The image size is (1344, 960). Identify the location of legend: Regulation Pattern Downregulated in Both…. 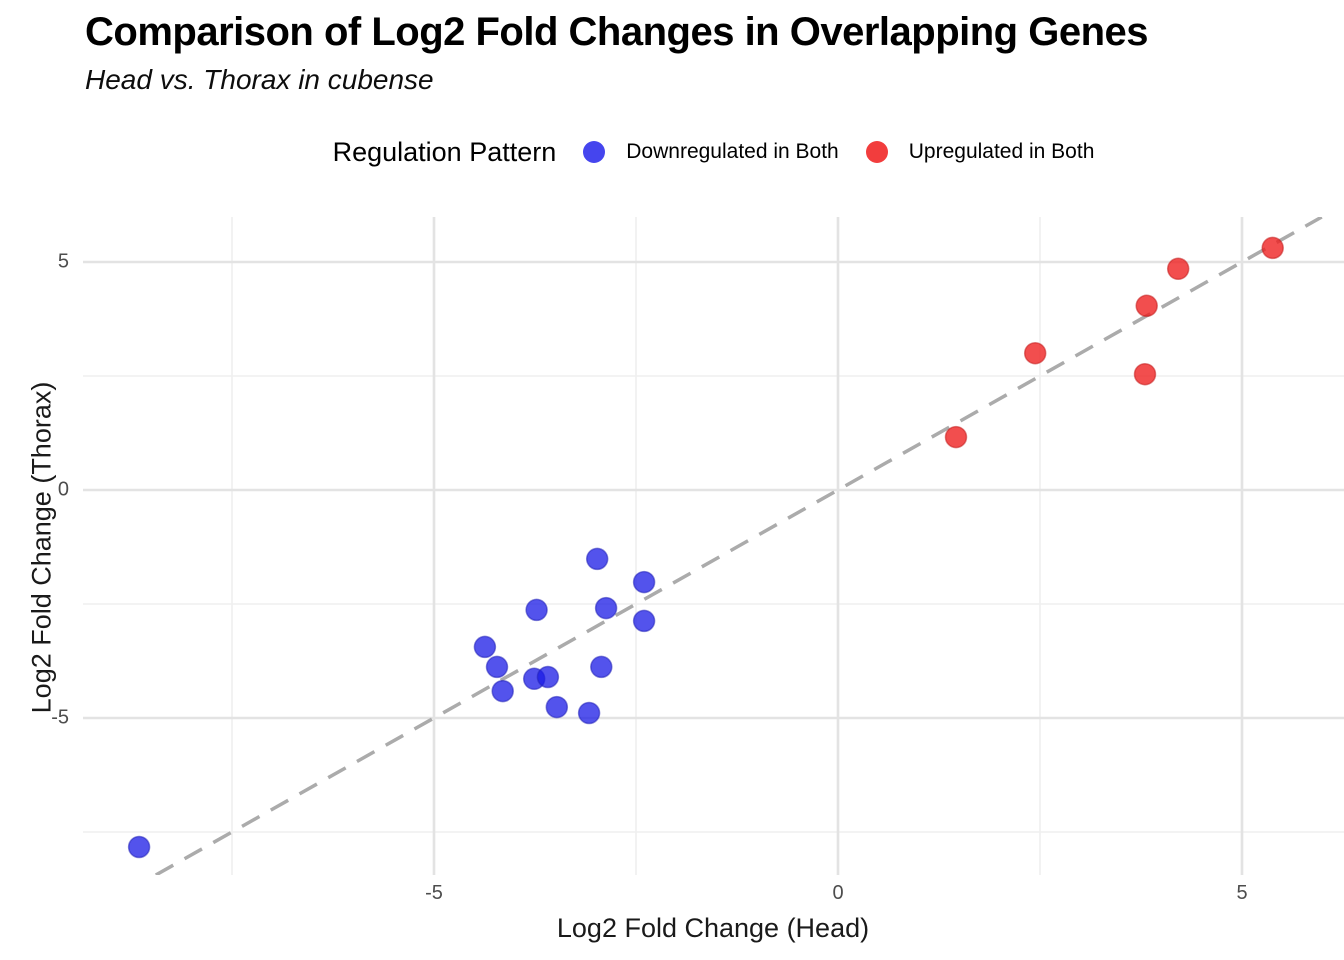
(713, 152).